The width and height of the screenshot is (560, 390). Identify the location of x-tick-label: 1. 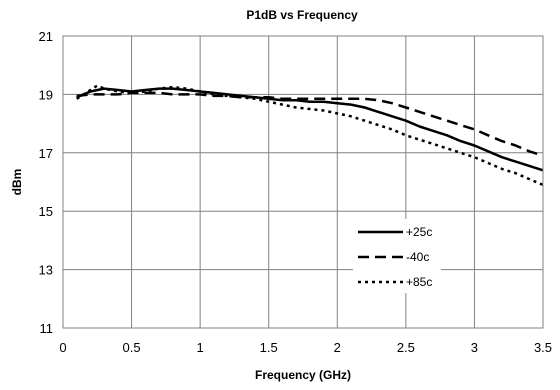
(200, 347).